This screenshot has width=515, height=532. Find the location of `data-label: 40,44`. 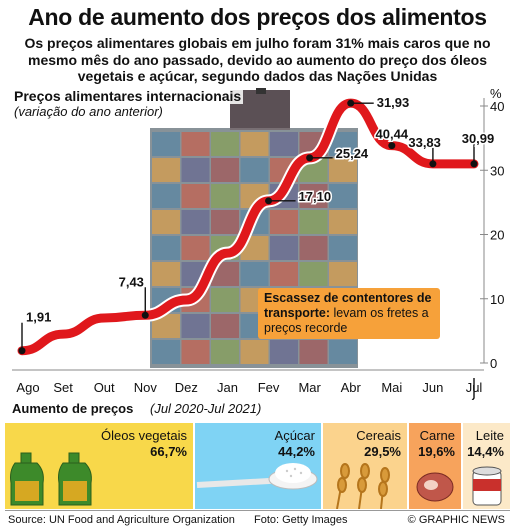

data-label: 40,44 is located at coordinates (392, 134).